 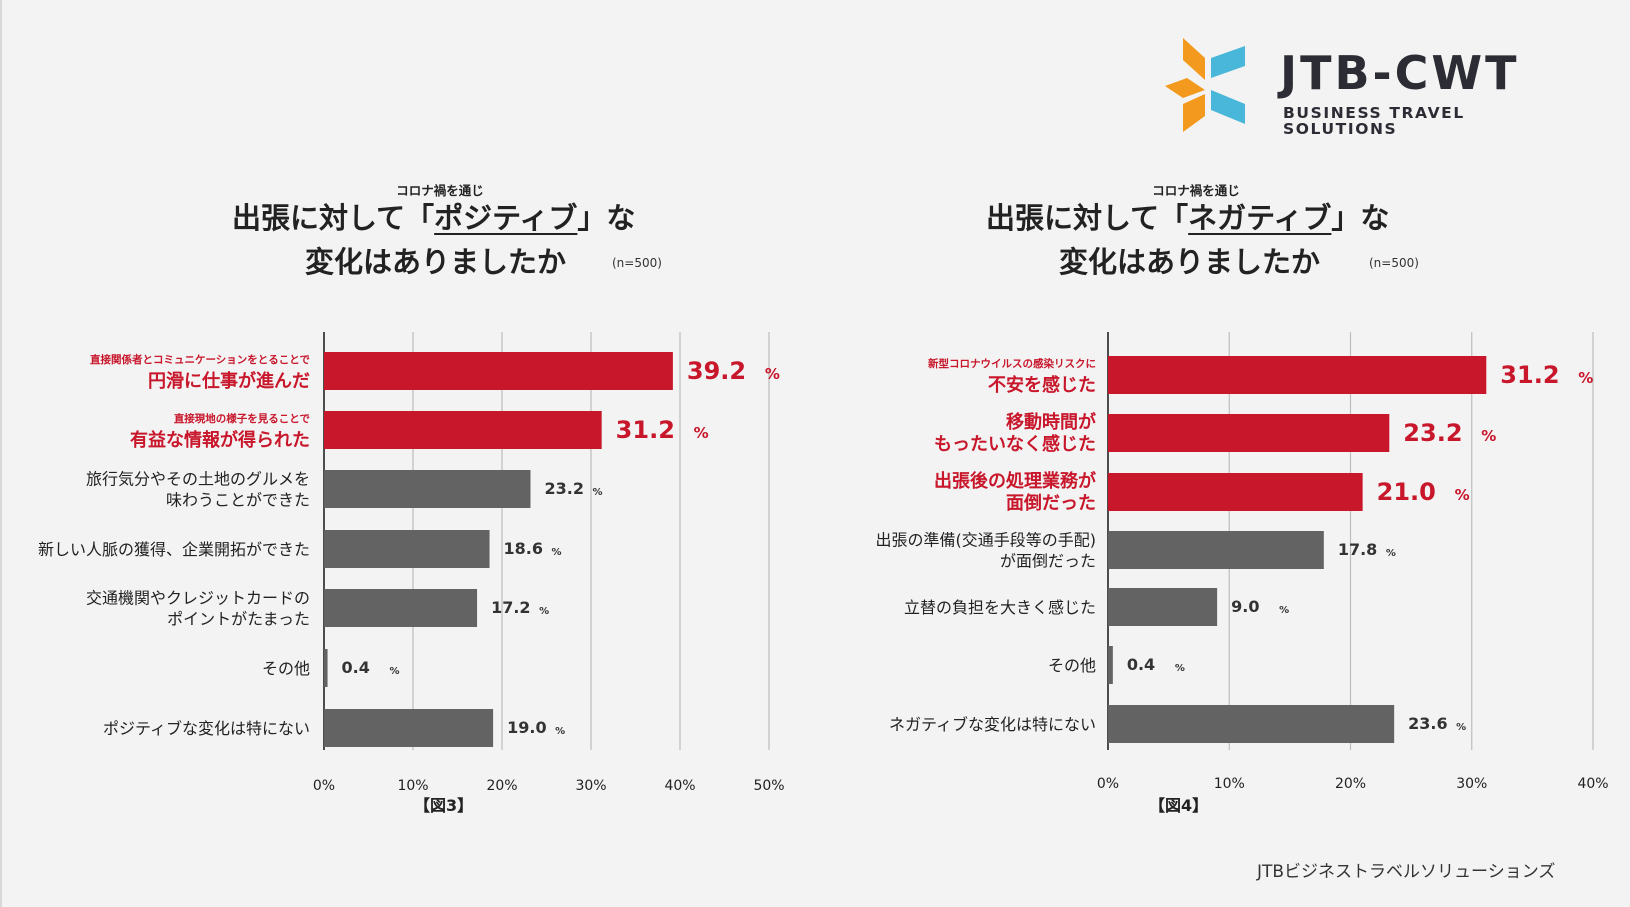 What do you see at coordinates (716, 371) in the screenshot?
I see `bar-value-label: 39.2` at bounding box center [716, 371].